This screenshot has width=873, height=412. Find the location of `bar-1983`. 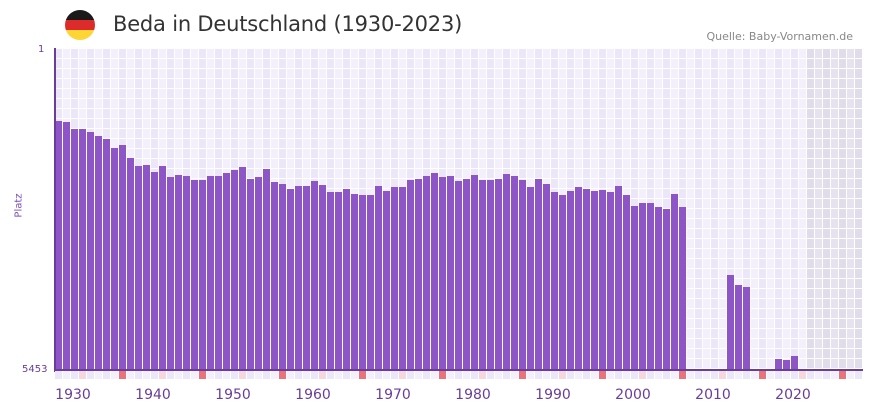

bar-1983 is located at coordinates (482, 275).